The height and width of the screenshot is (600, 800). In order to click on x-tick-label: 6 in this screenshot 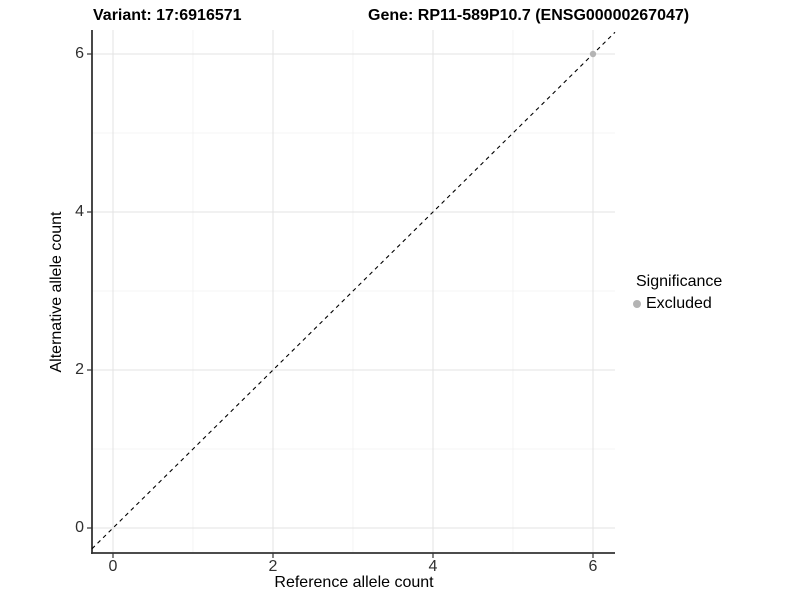, I will do `click(593, 566)`.